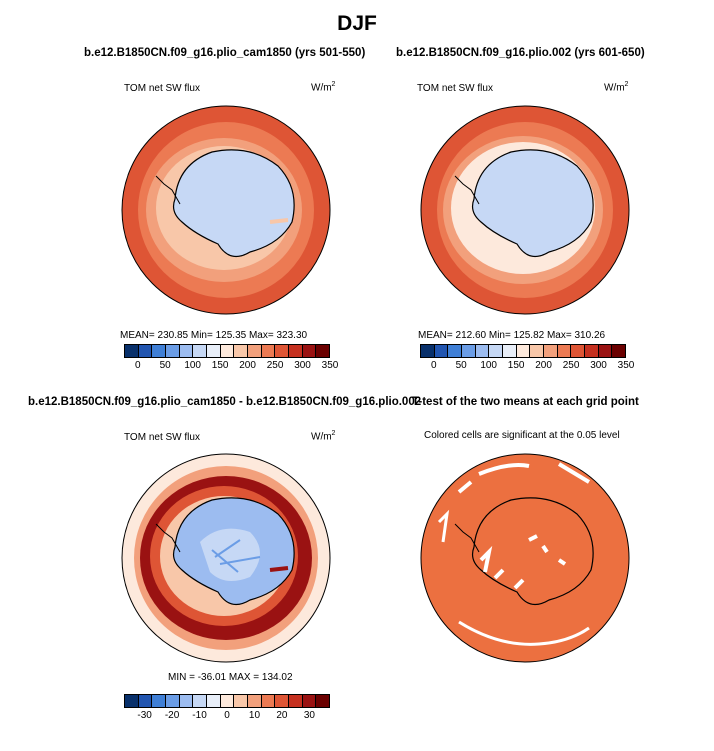 This screenshot has width=714, height=751. Describe the element at coordinates (162, 88) in the screenshot. I see `variable-label-top-left: TOM net SW flux` at that location.